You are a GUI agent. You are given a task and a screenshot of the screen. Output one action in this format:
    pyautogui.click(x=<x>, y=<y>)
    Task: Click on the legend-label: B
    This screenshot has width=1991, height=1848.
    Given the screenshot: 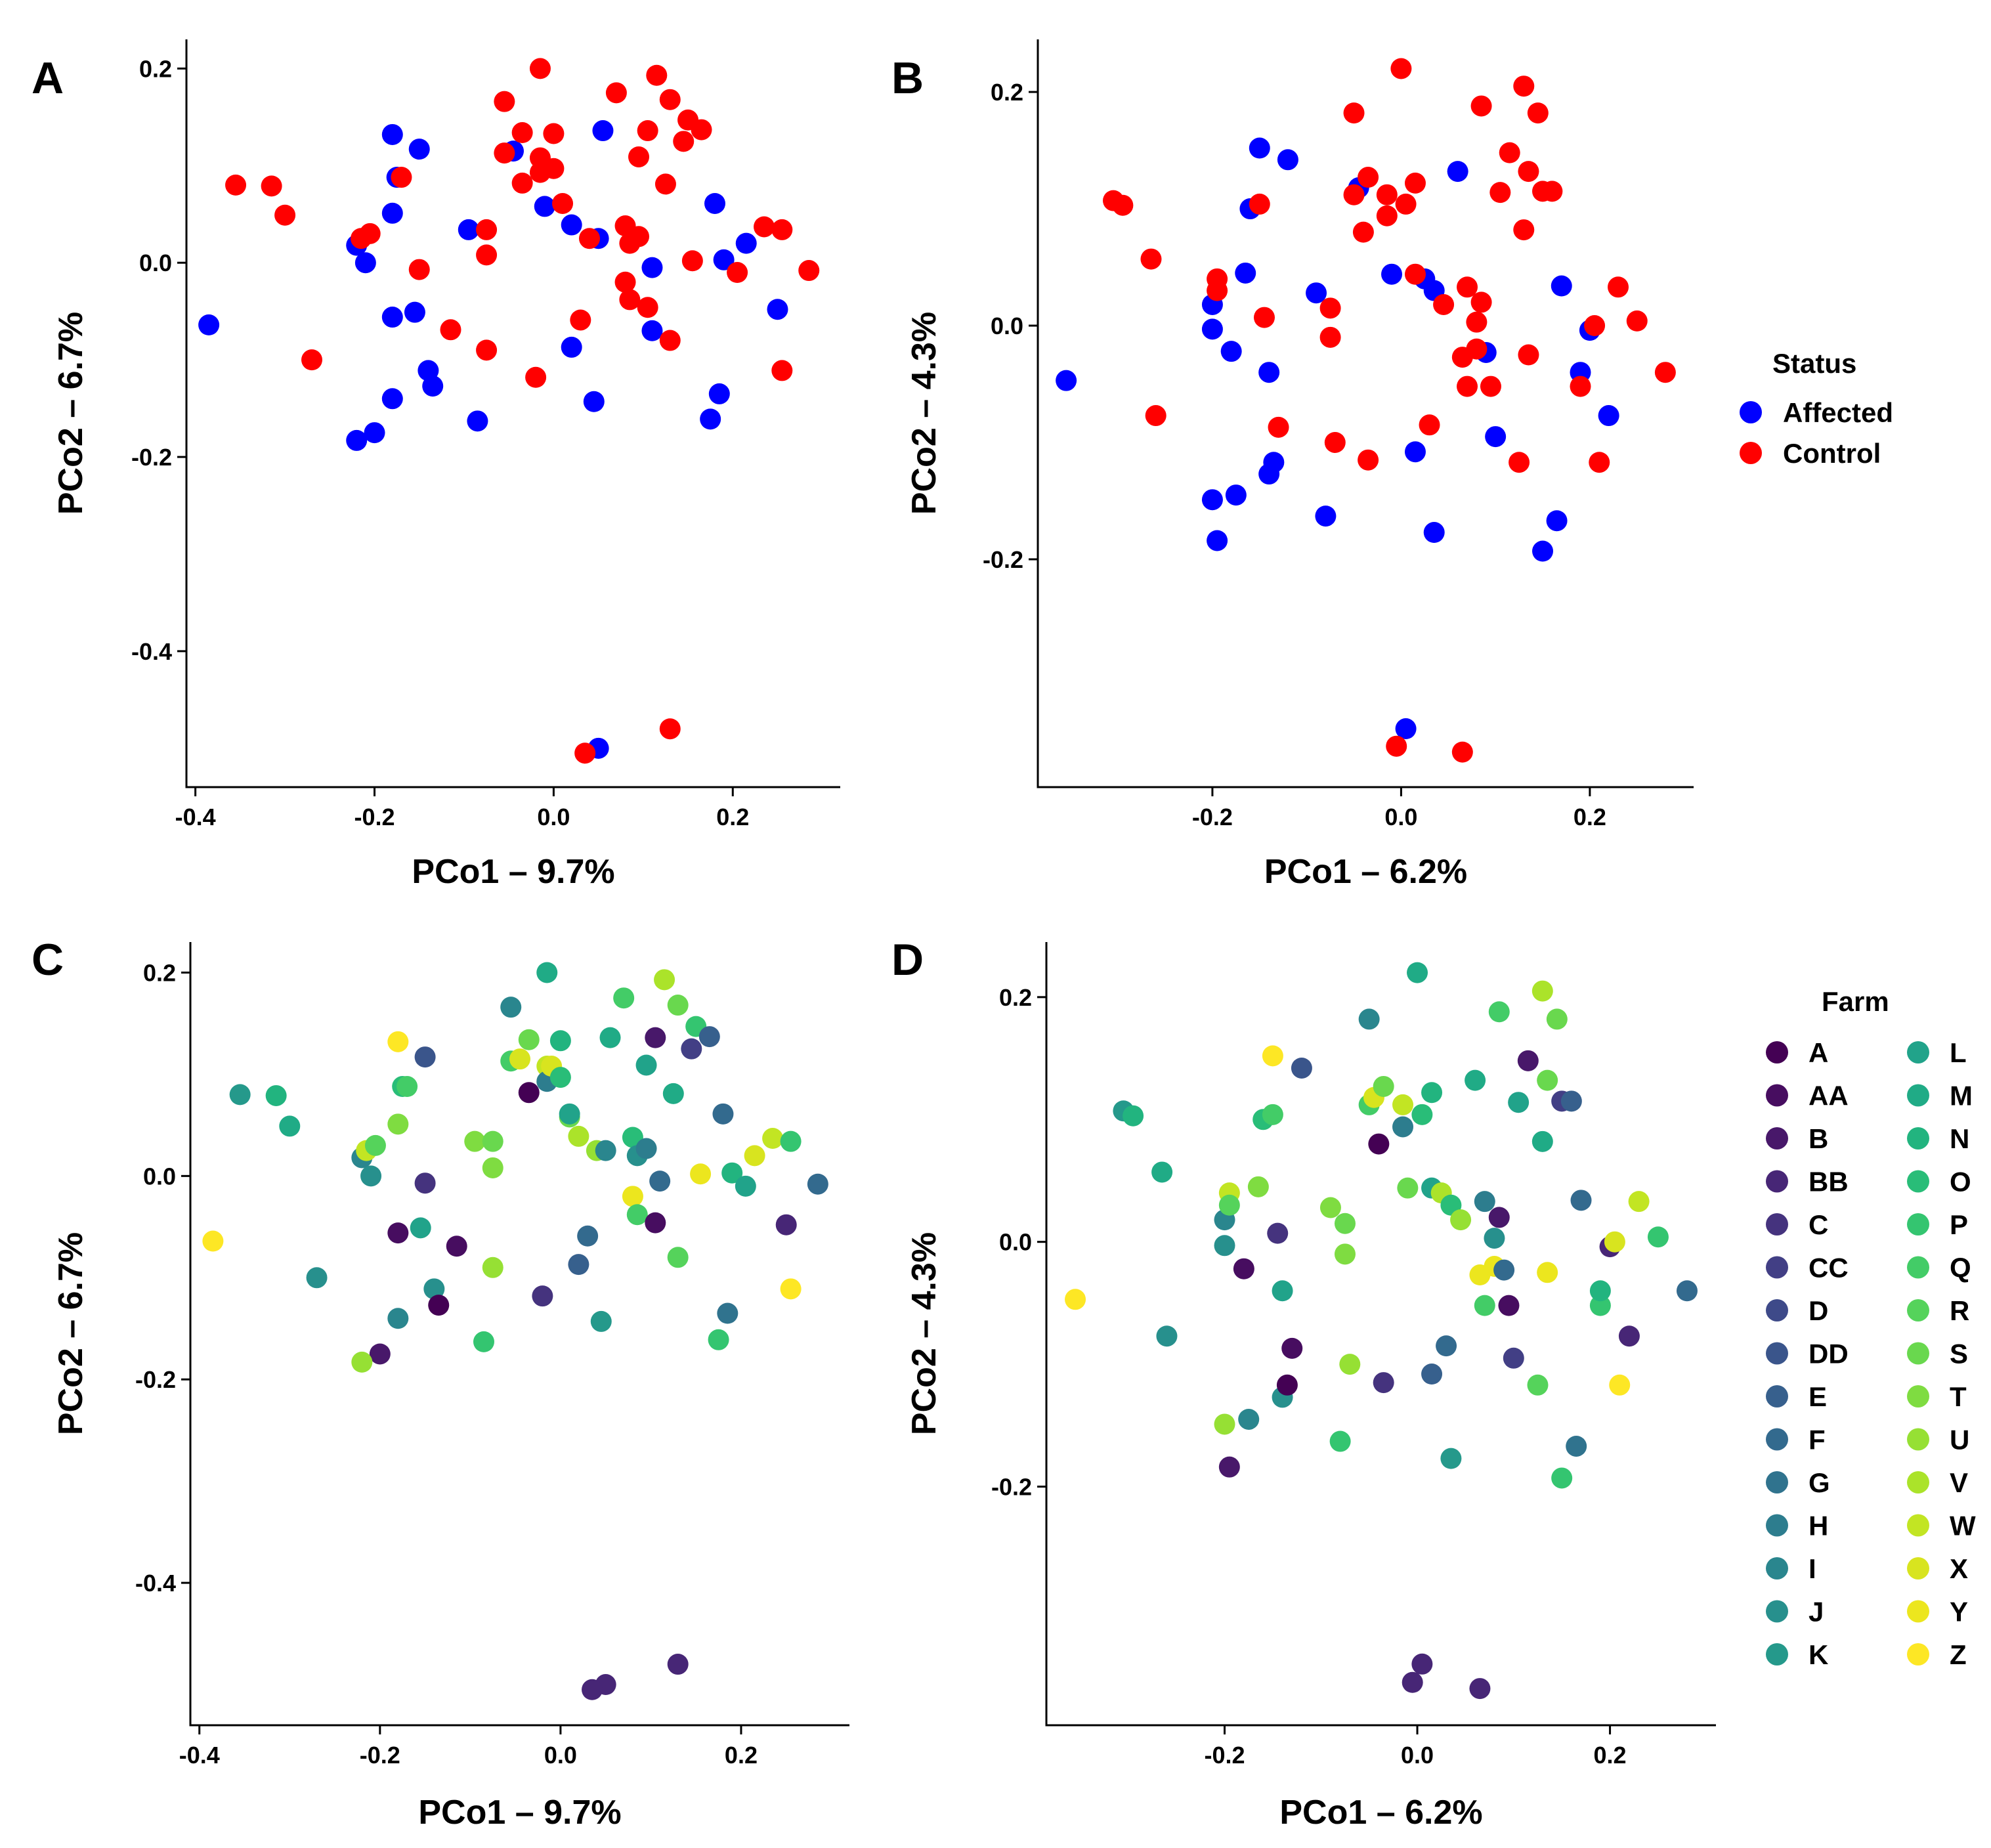 What is the action you would take?
    pyautogui.click(x=1818, y=1139)
    